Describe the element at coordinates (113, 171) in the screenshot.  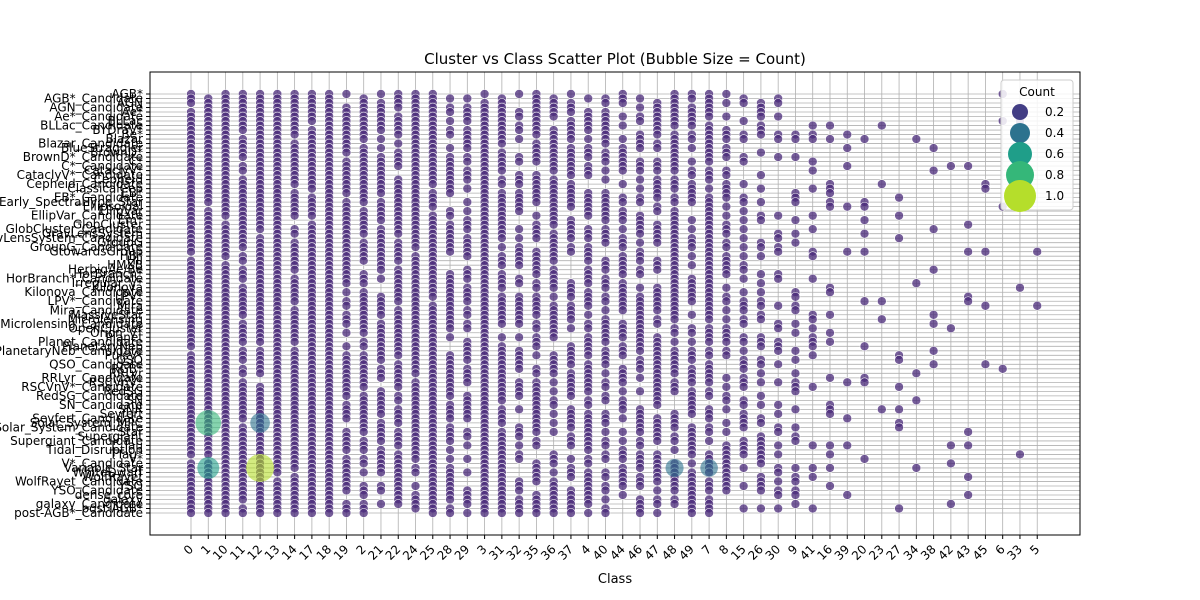
I see `y-tick-label: CataclyV*` at that location.